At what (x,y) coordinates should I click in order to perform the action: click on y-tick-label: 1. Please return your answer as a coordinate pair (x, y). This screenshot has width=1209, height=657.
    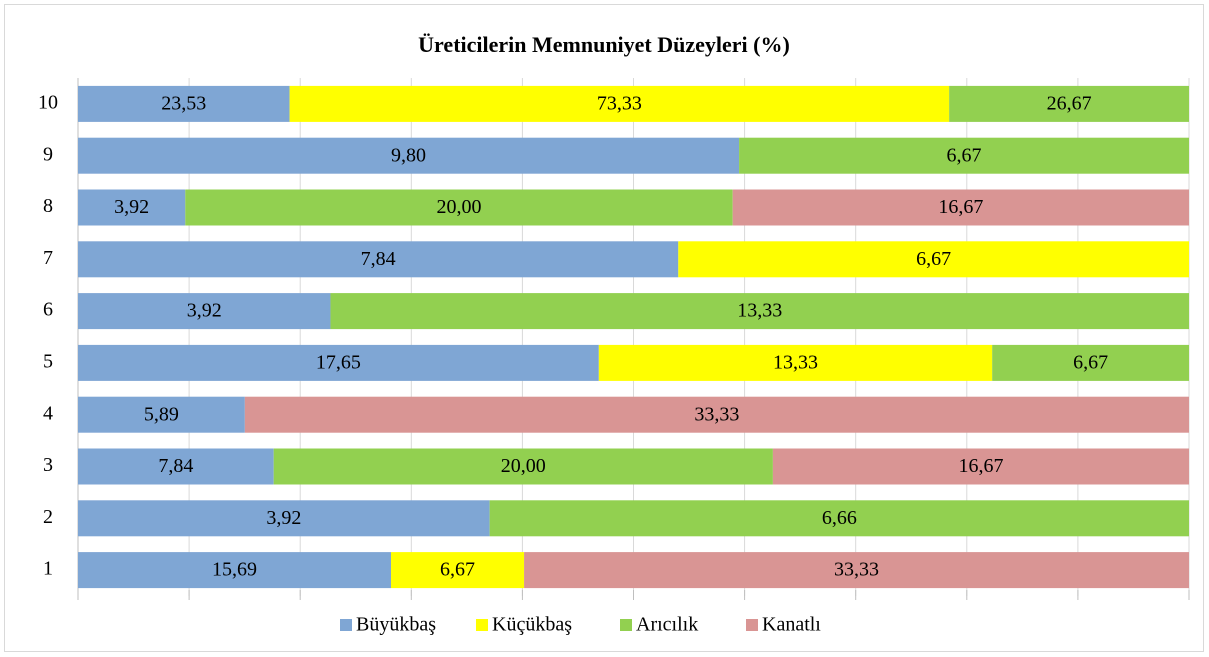
    Looking at the image, I should click on (48, 569).